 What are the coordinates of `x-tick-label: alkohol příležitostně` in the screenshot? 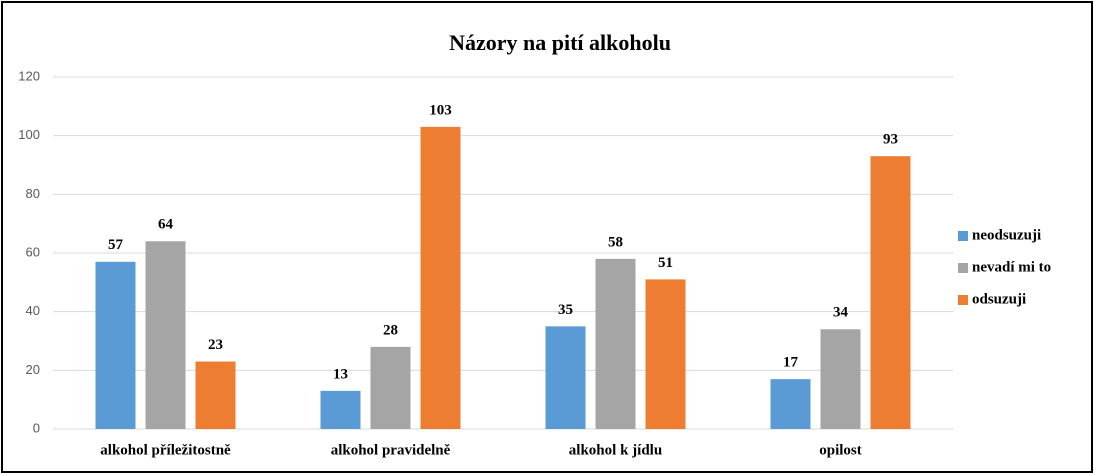 It's located at (165, 450).